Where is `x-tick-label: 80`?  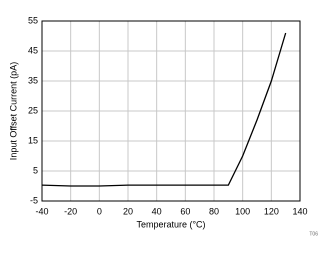 x-tick-label: 80 is located at coordinates (214, 211).